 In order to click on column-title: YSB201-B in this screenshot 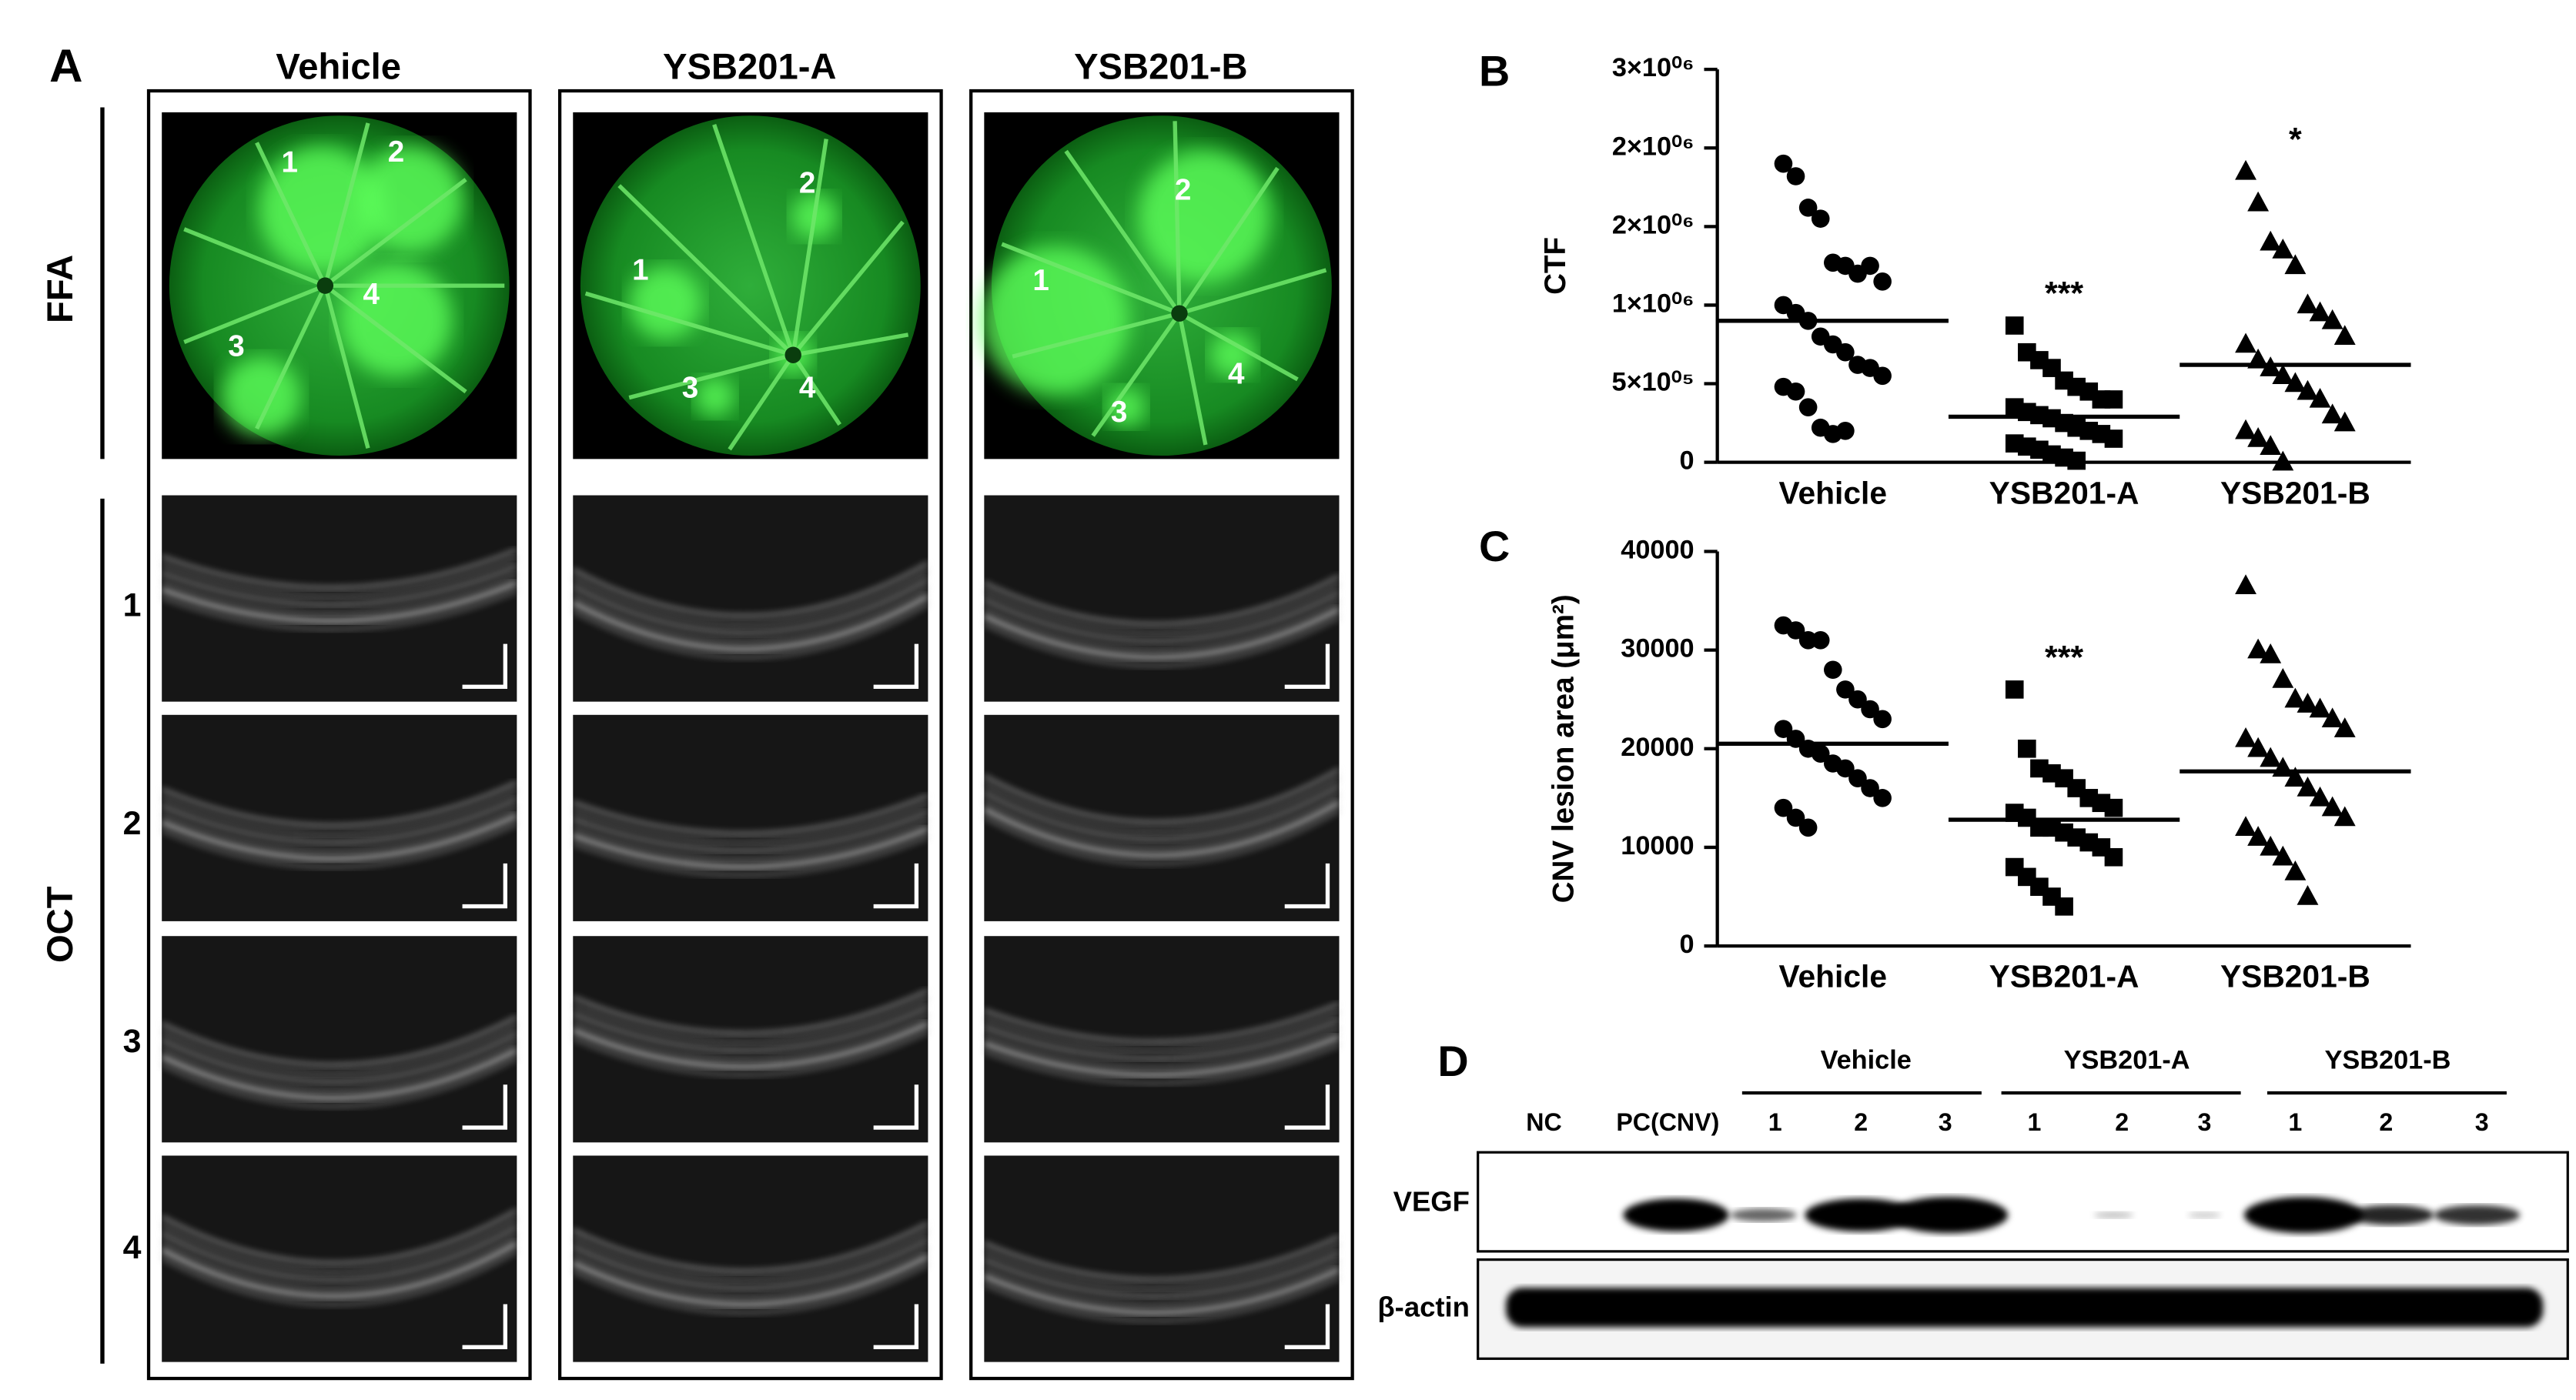, I will do `click(1160, 66)`.